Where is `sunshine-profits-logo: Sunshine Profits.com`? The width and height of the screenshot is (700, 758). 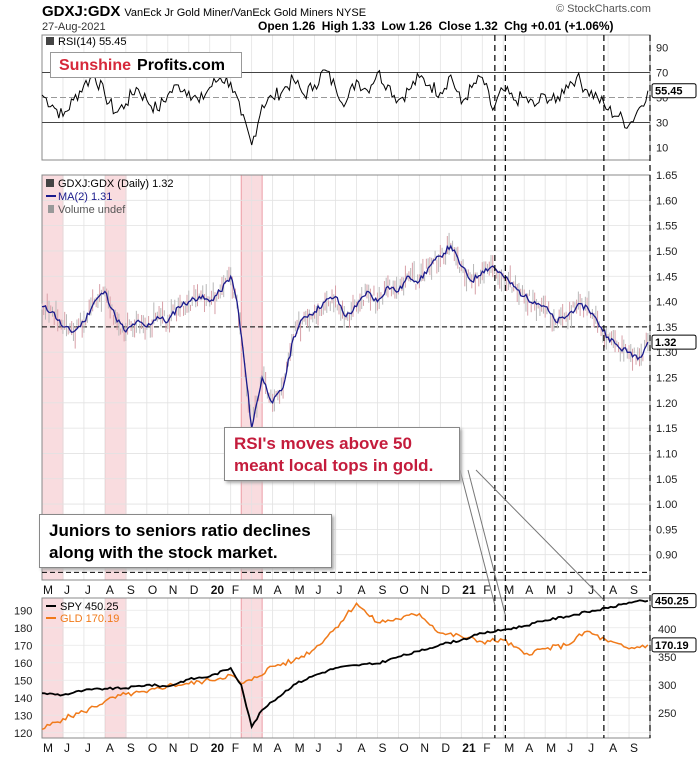
sunshine-profits-logo: Sunshine Profits.com is located at coordinates (146, 65).